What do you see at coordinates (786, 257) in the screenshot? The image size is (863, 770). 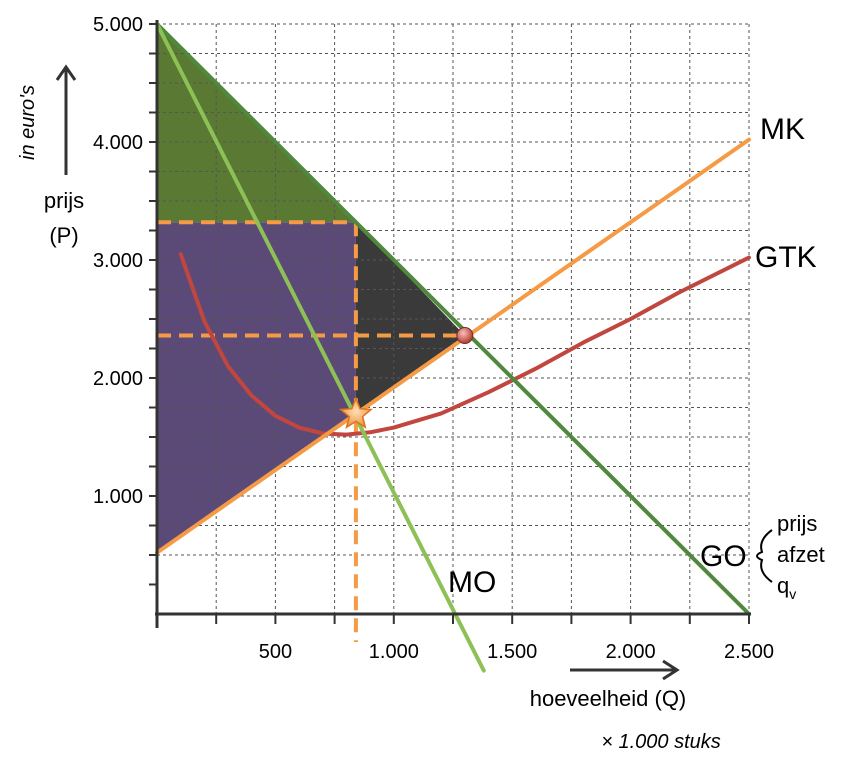 I see `gtk-label: GTK` at bounding box center [786, 257].